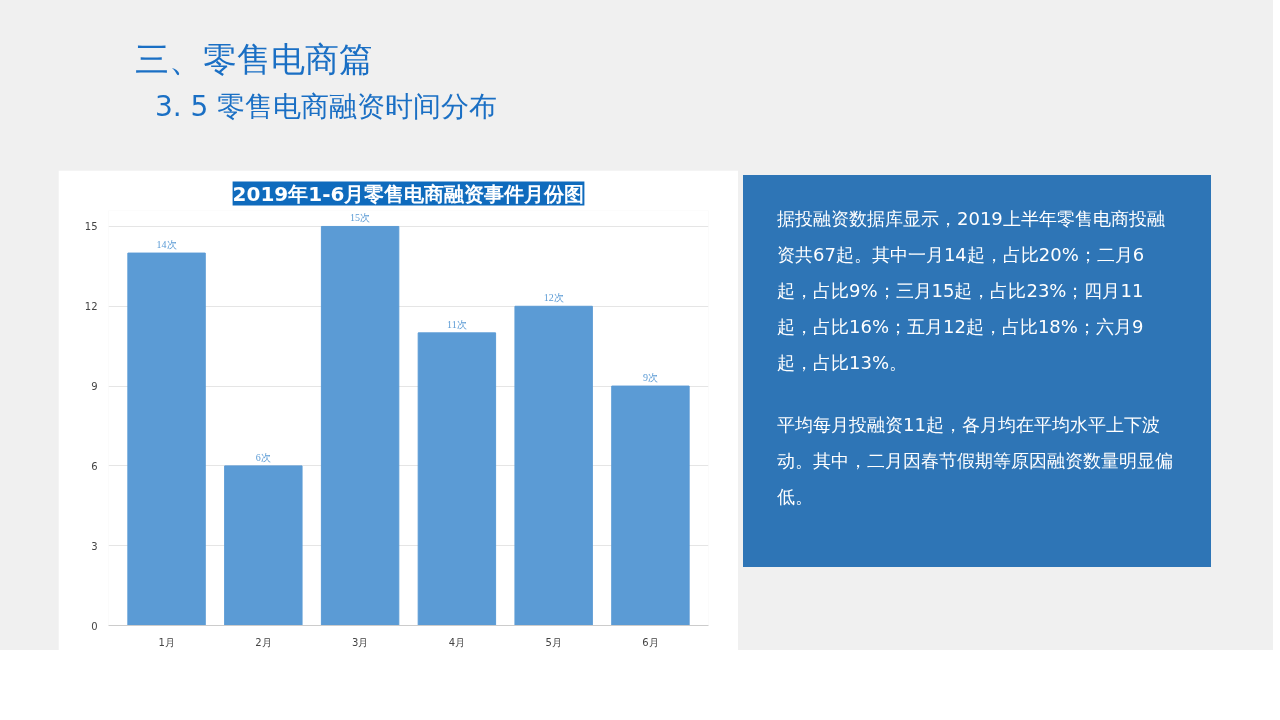  What do you see at coordinates (457, 642) in the screenshot?
I see `x-tick-label: 4月` at bounding box center [457, 642].